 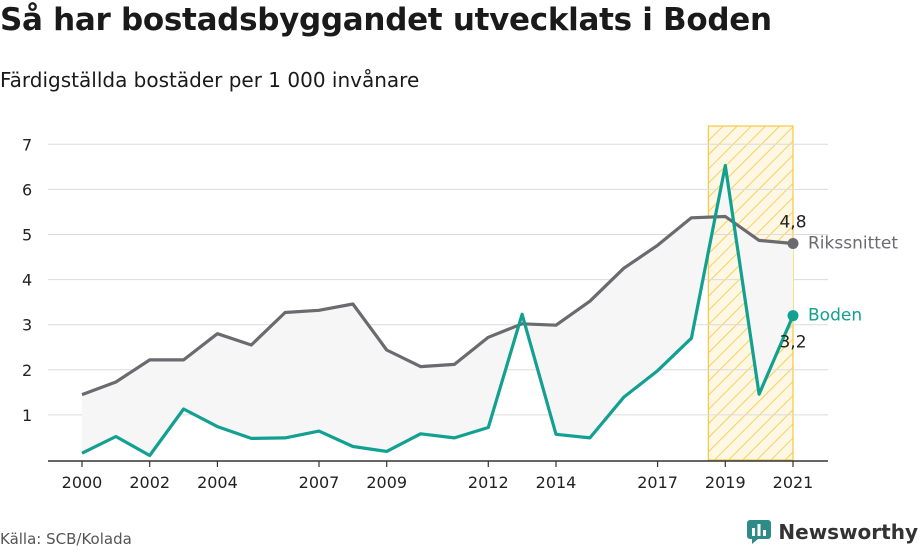 What do you see at coordinates (149, 482) in the screenshot?
I see `x-tick-label: 2002` at bounding box center [149, 482].